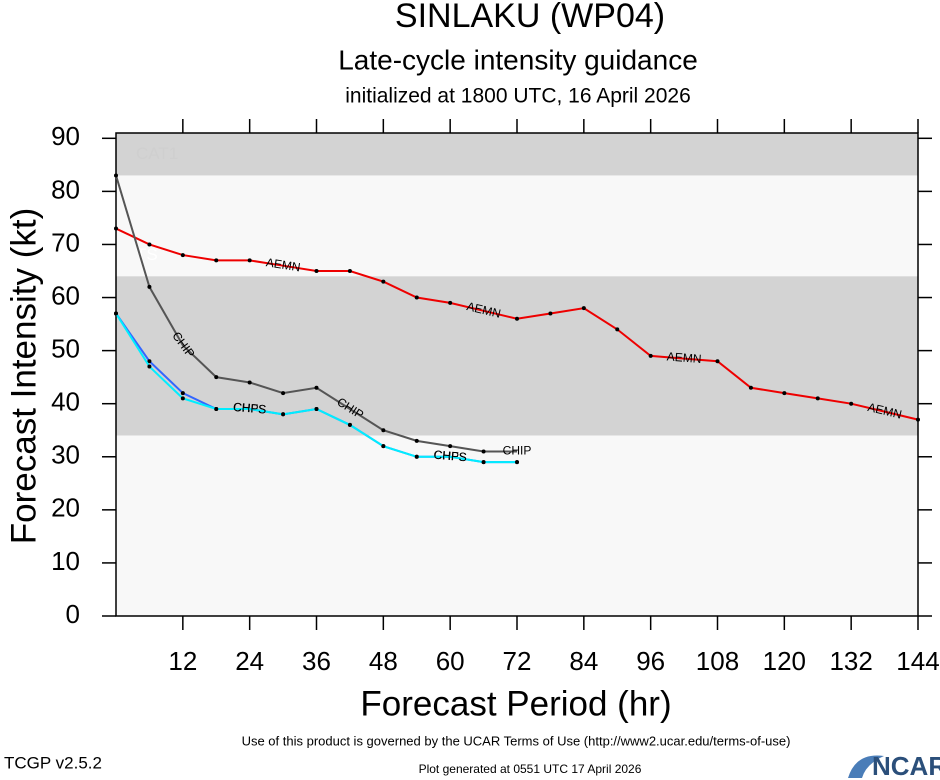  I want to click on x-tick-label: 132, so click(850, 661).